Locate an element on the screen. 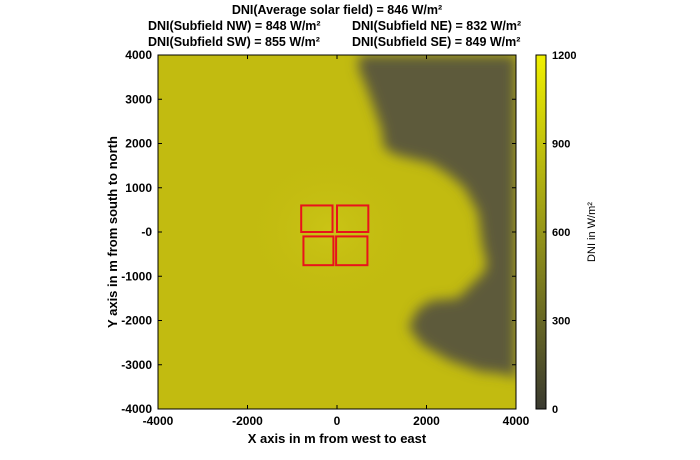  title-subfield-sw: DNI(Subfield SW) = 855 W/m² is located at coordinates (234, 42).